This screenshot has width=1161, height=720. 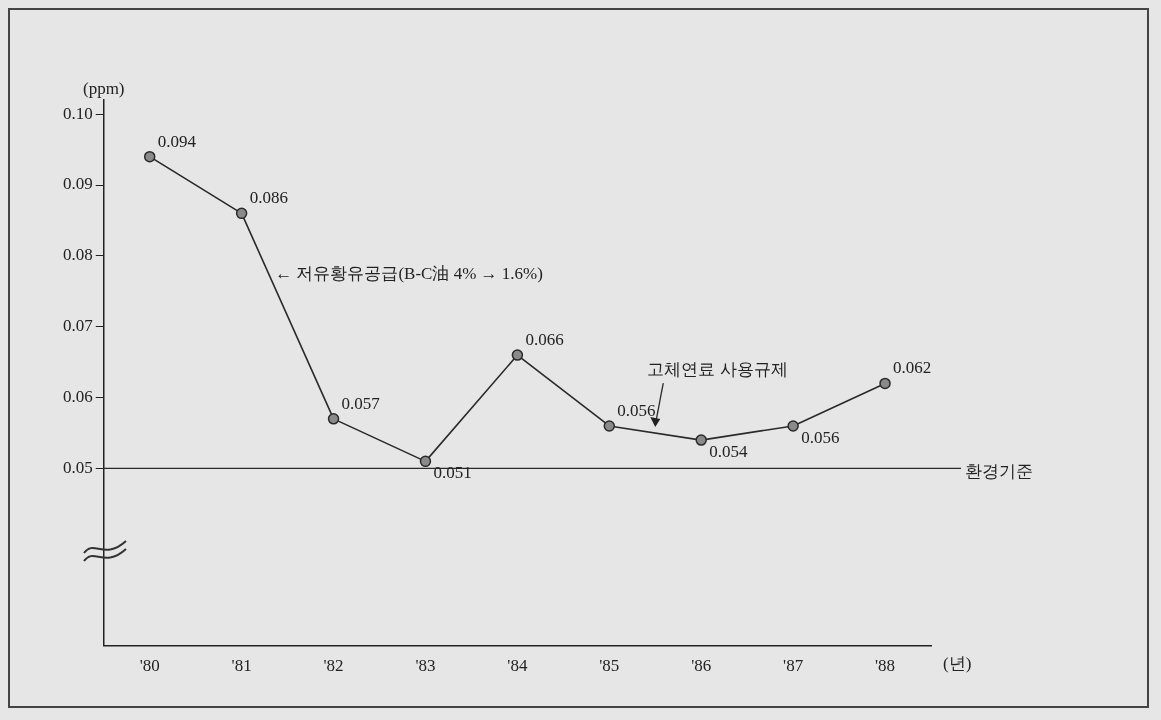 What do you see at coordinates (999, 471) in the screenshot?
I see `ref-line-label: 환경기준` at bounding box center [999, 471].